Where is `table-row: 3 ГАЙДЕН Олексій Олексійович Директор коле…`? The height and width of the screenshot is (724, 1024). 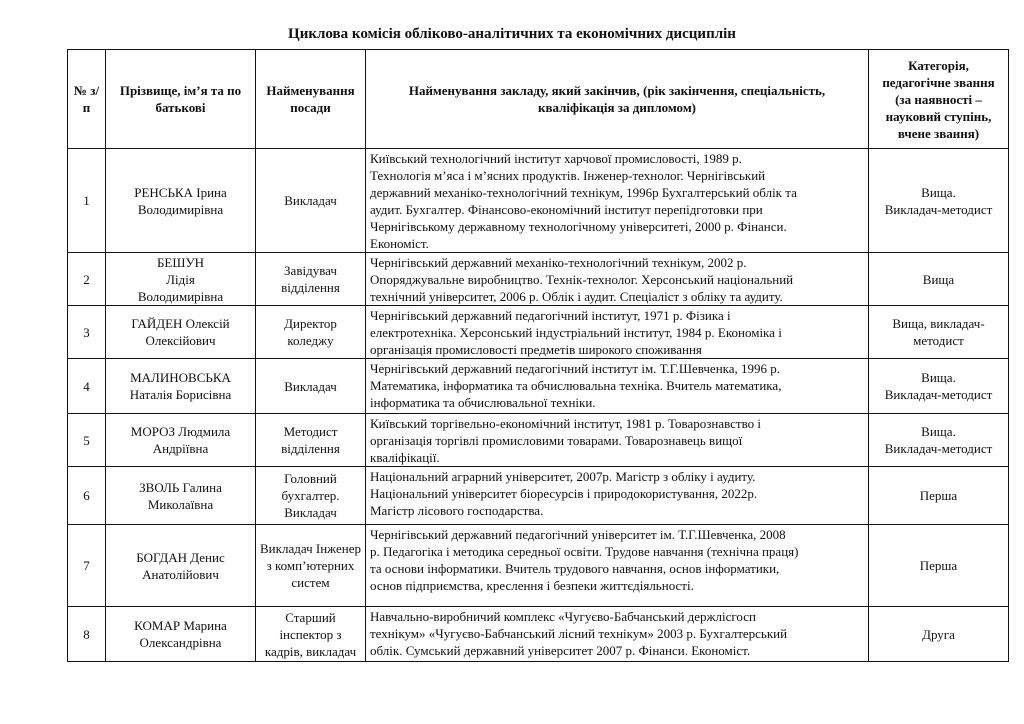
table-row: 3 ГАЙДЕН Олексій Олексійович Директор коле… is located at coordinates (538, 332).